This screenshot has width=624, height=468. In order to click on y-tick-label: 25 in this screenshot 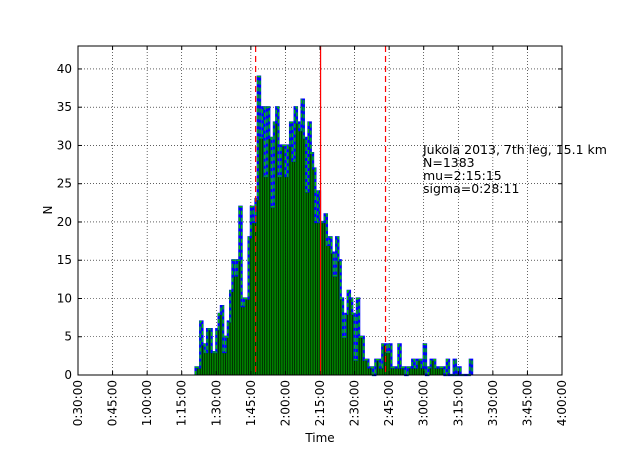, I will do `click(64, 184)`.